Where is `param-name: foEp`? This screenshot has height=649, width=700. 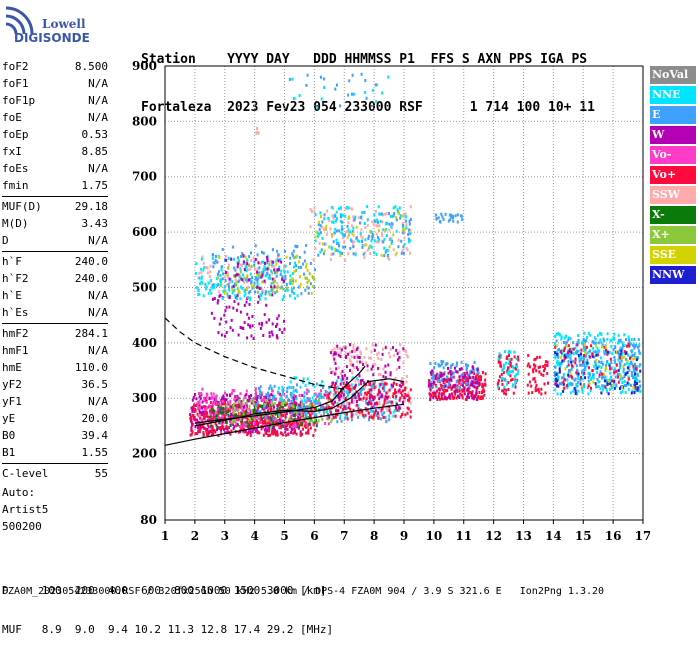
param-name: foEp is located at coordinates (15, 134).